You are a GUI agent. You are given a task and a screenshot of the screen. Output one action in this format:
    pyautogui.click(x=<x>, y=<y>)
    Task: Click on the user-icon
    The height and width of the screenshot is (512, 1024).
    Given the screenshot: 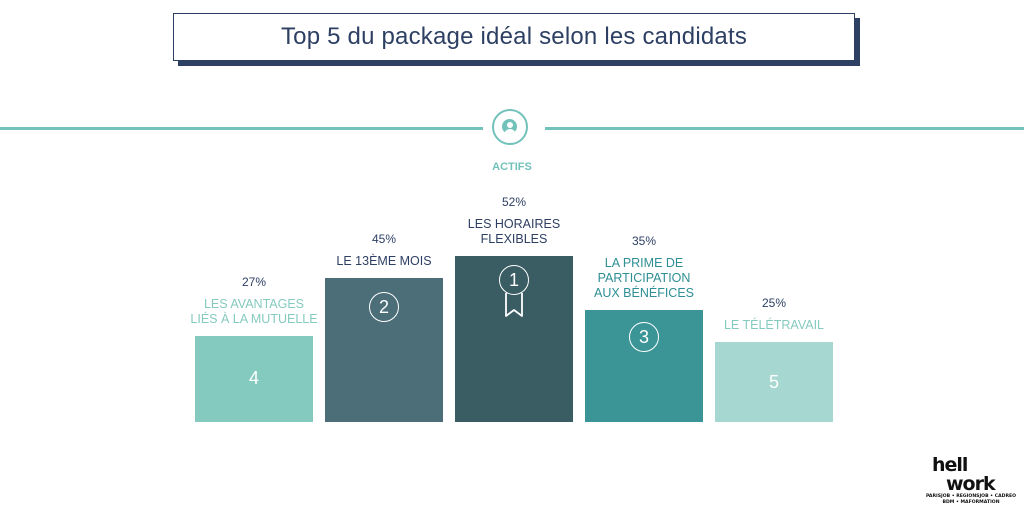 What is the action you would take?
    pyautogui.click(x=510, y=127)
    